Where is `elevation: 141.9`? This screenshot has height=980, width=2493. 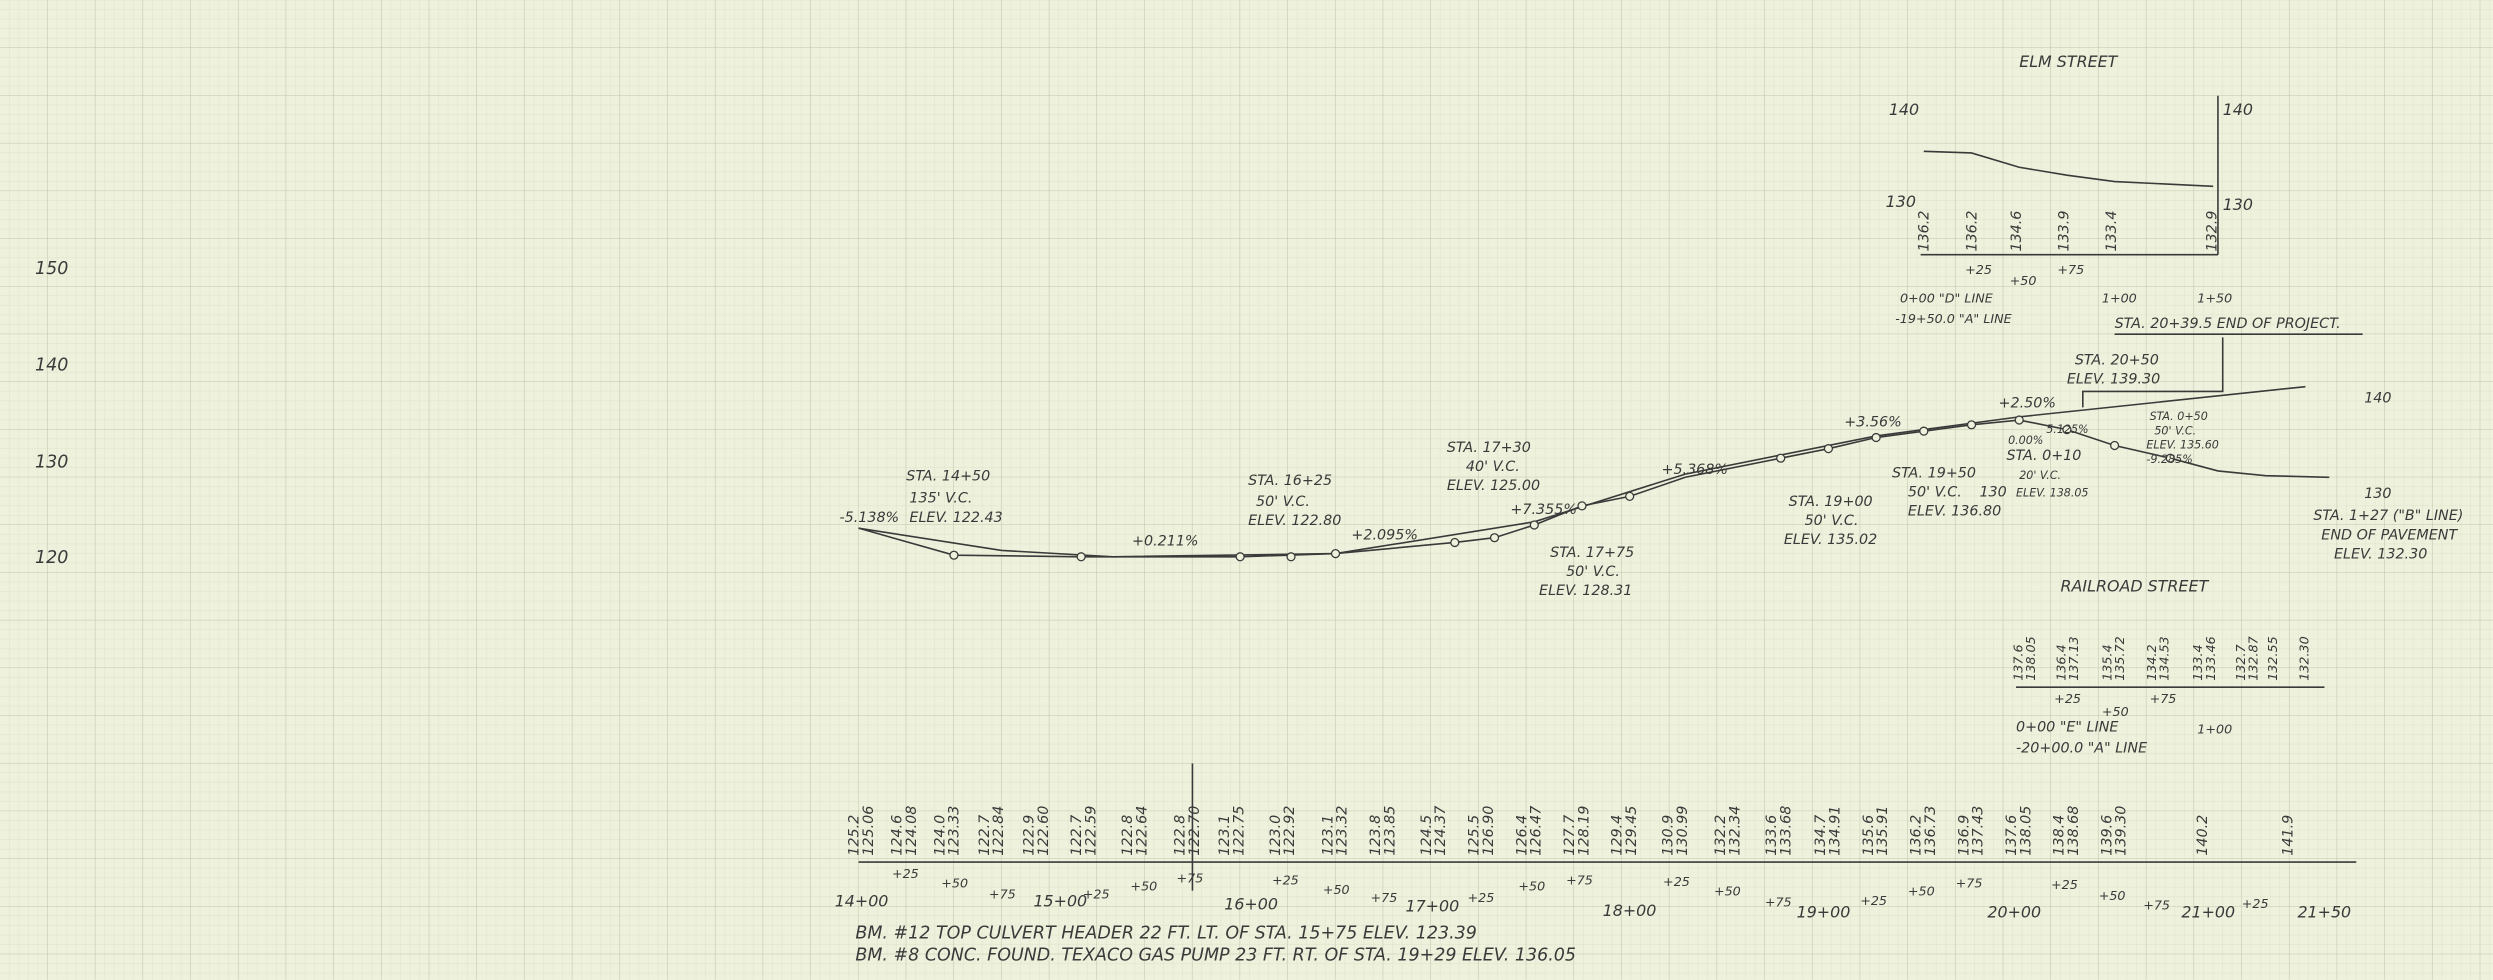
elevation: 141.9 is located at coordinates (2289, 835).